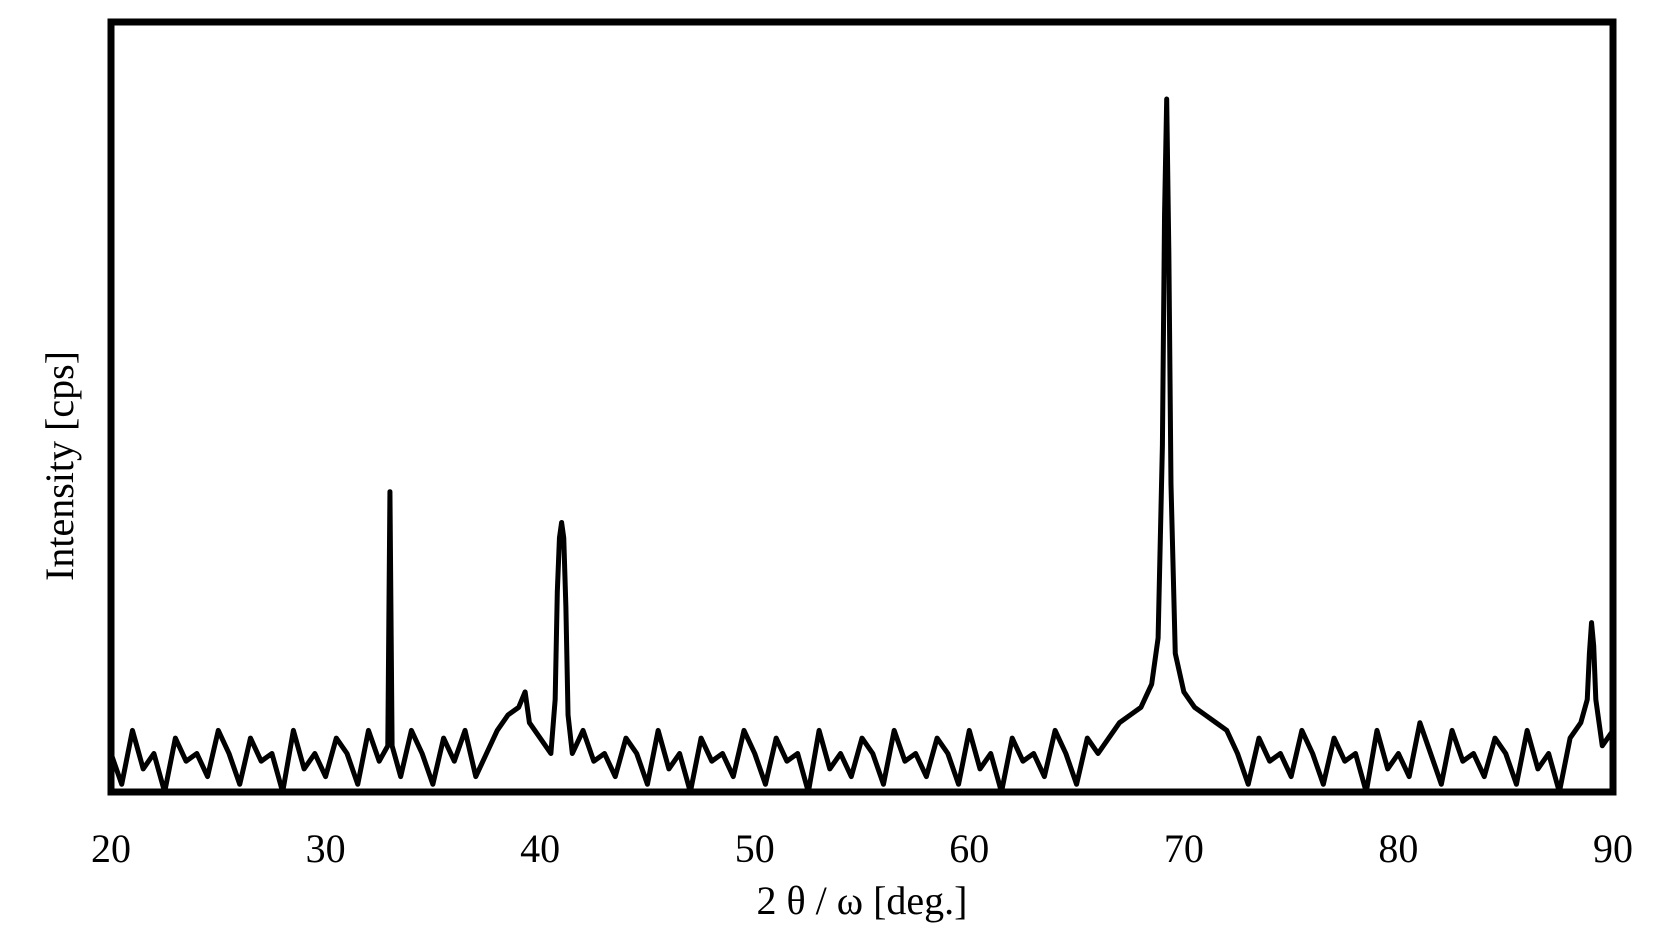 Image resolution: width=1655 pixels, height=949 pixels. What do you see at coordinates (1184, 848) in the screenshot?
I see `x-tick-label: 70` at bounding box center [1184, 848].